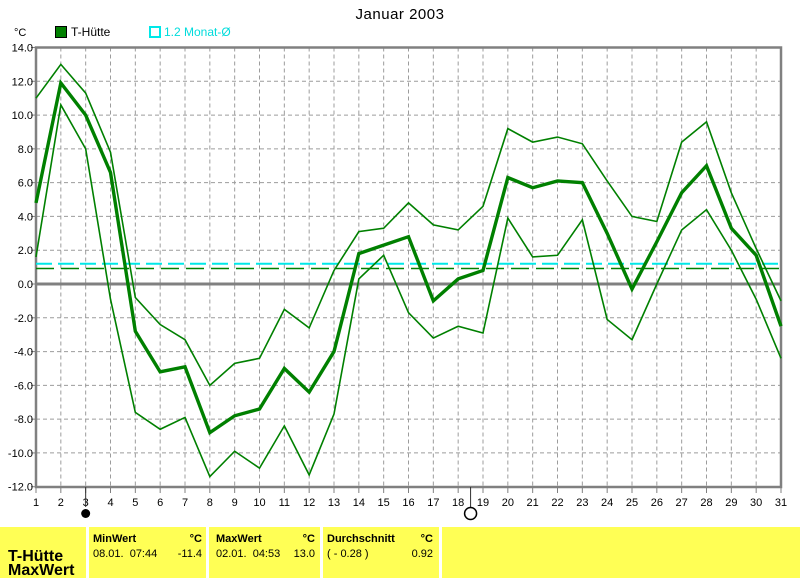 This screenshot has width=800, height=578. I want to click on svg-text: 4.0, so click(25, 217).